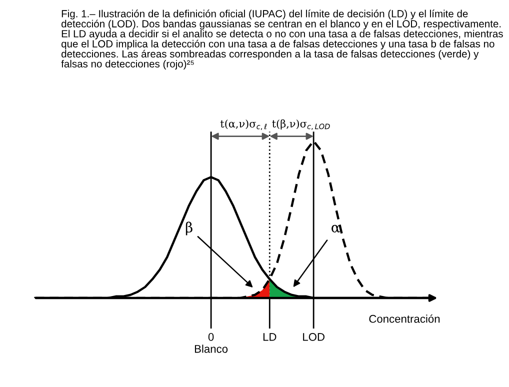 The width and height of the screenshot is (509, 387). Describe the element at coordinates (301, 124) in the screenshot. I see `text: t(β,ν)σ$_{c,LOD}$` at that location.